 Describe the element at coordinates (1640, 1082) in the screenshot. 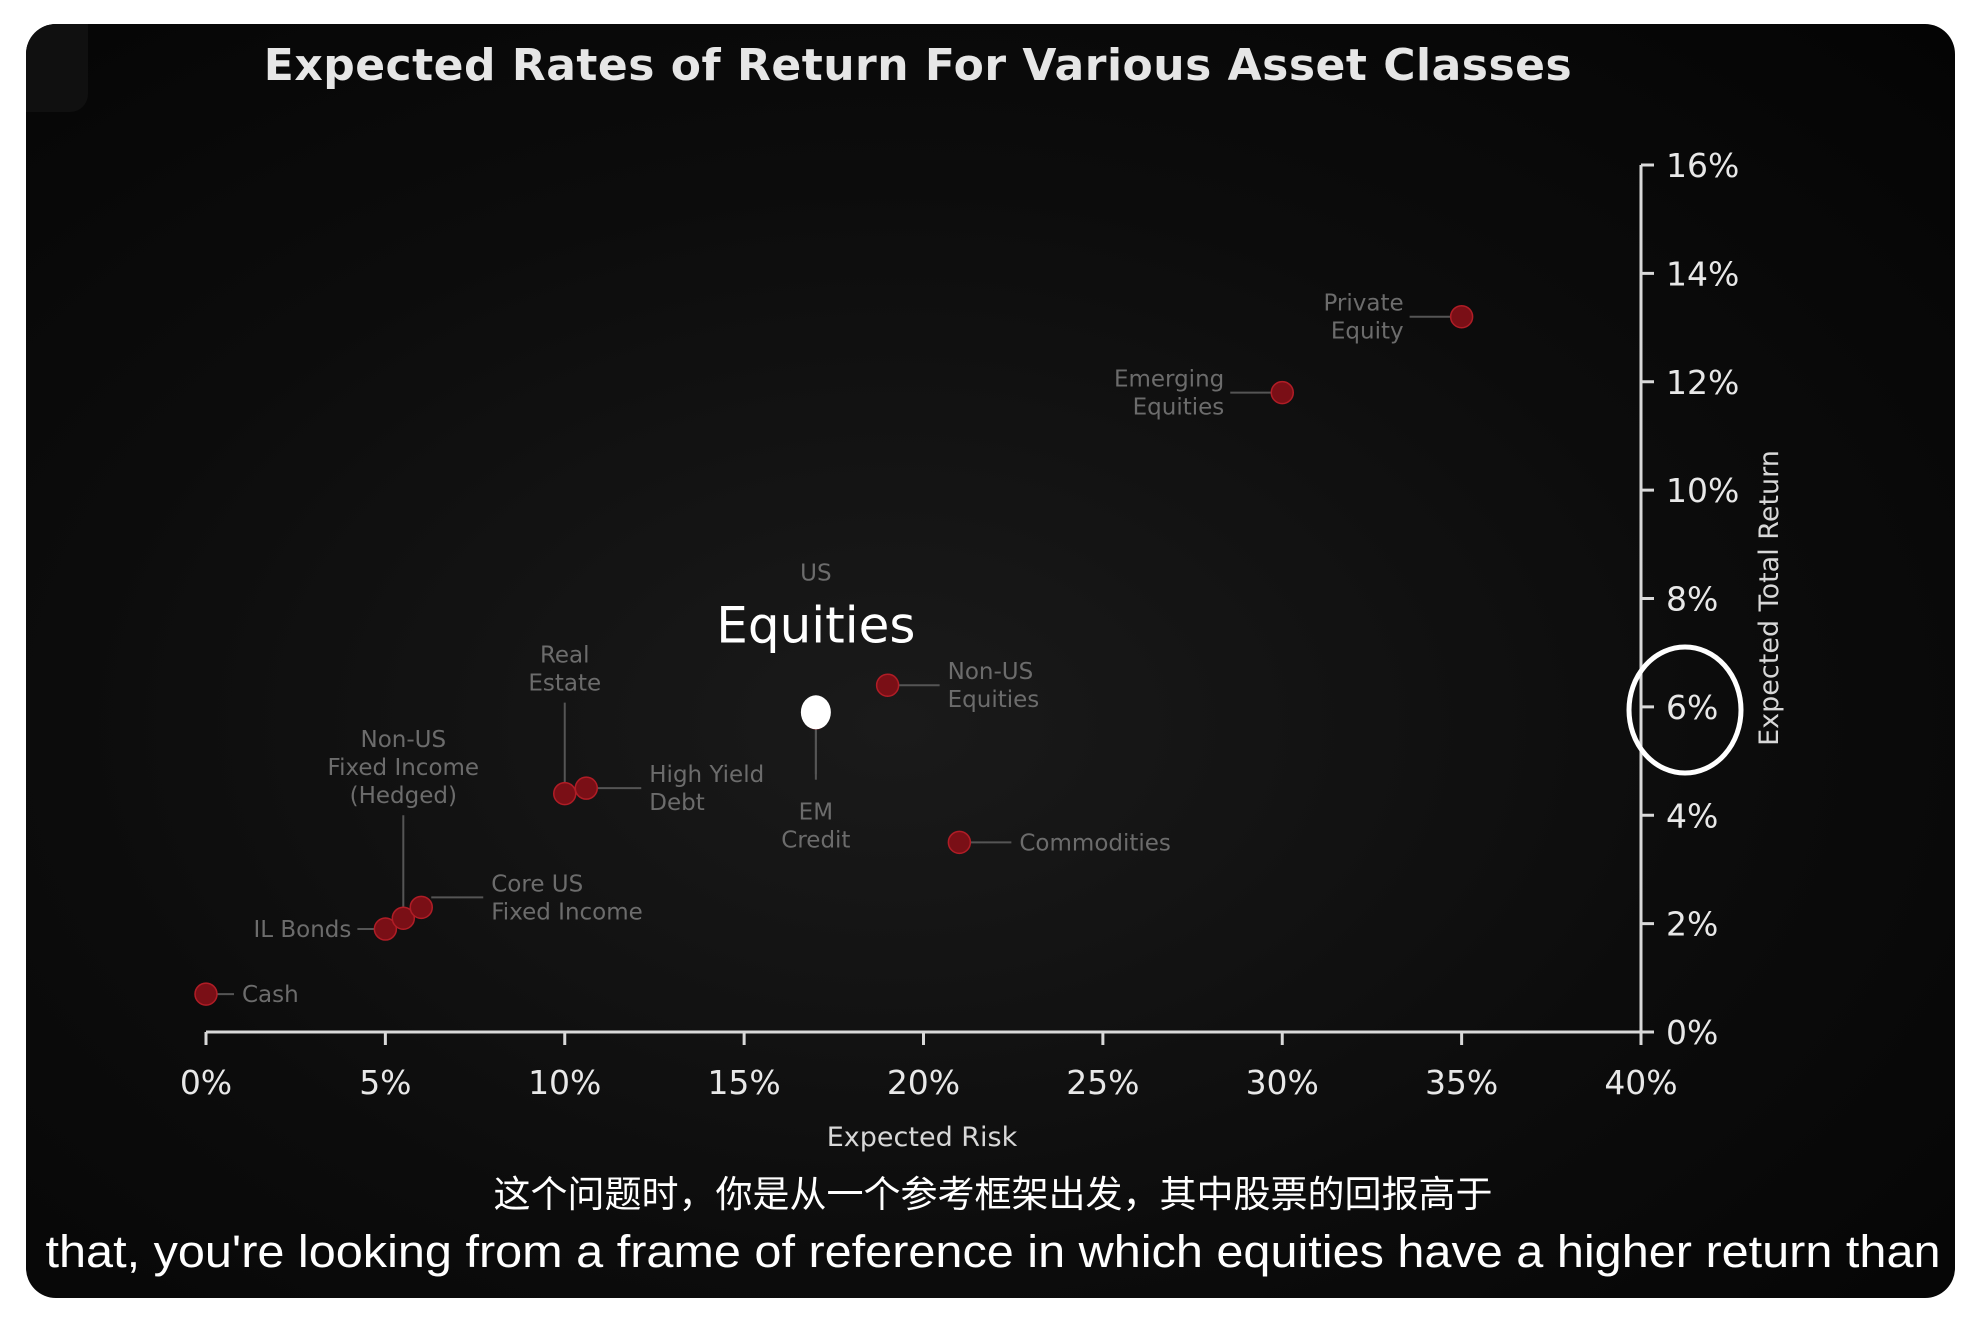

I see `x-tick-label: 40%` at that location.